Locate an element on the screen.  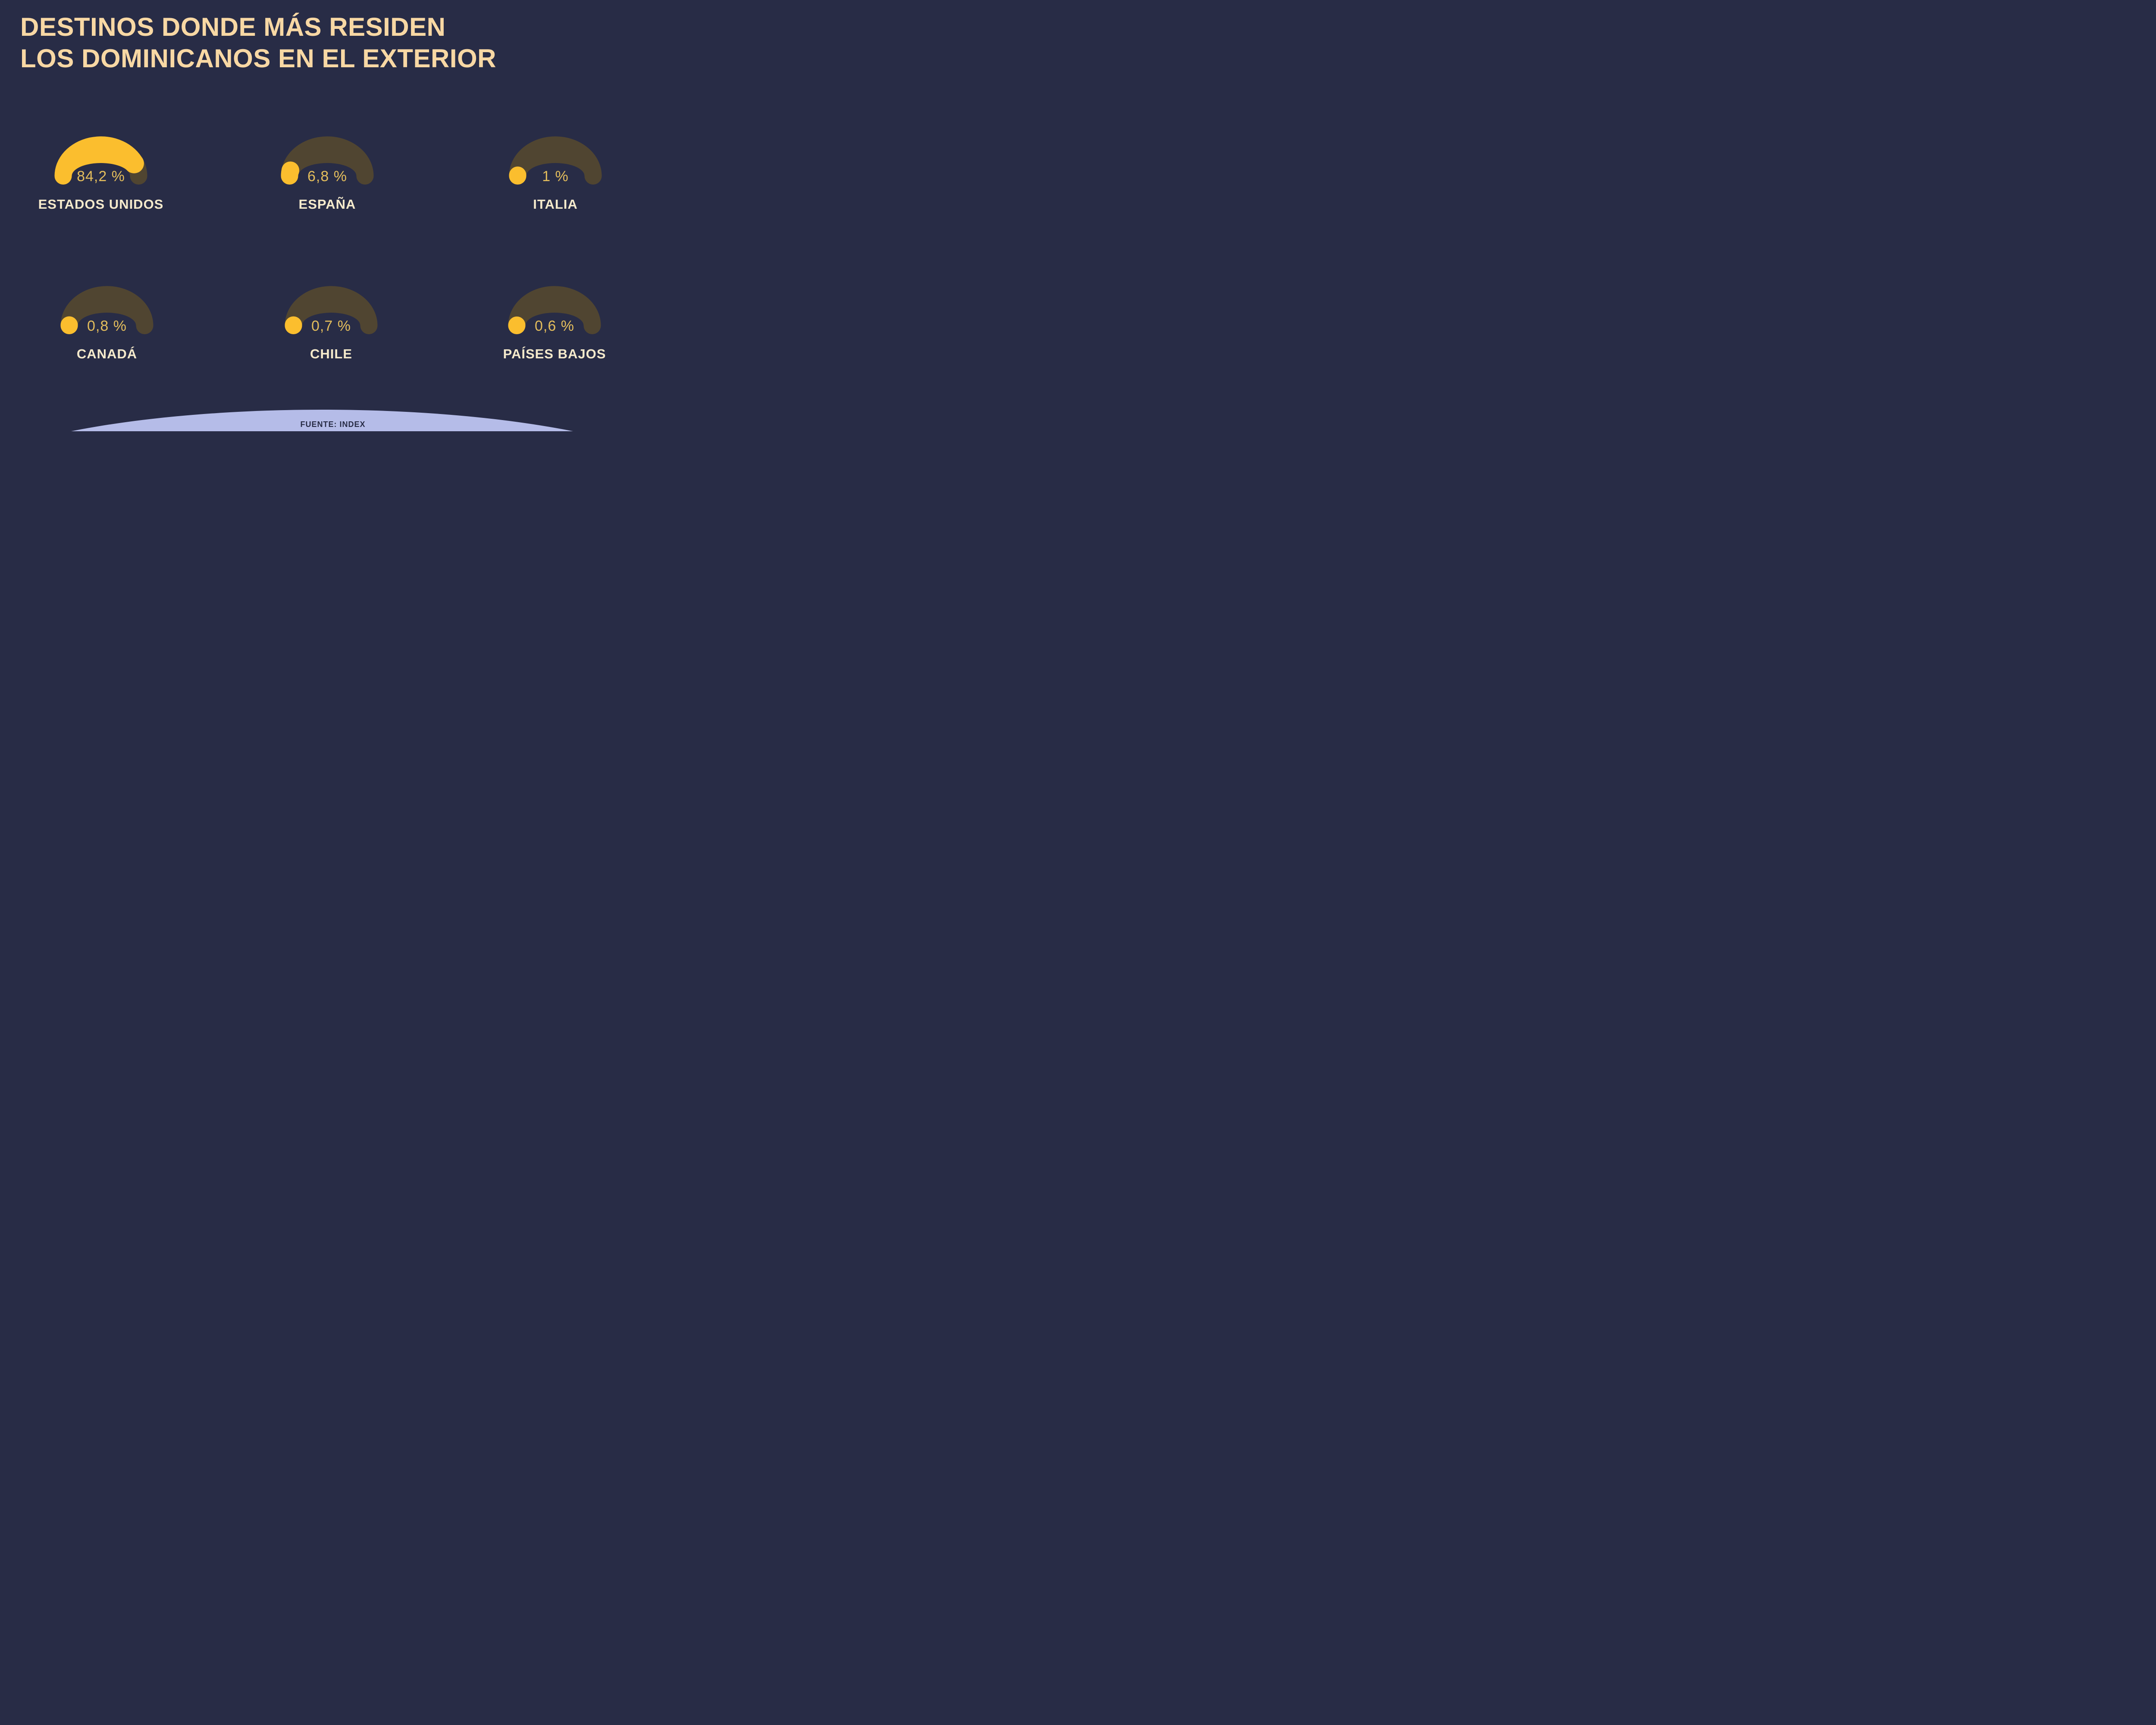
gauge-value: 84,2 % is located at coordinates (101, 177).